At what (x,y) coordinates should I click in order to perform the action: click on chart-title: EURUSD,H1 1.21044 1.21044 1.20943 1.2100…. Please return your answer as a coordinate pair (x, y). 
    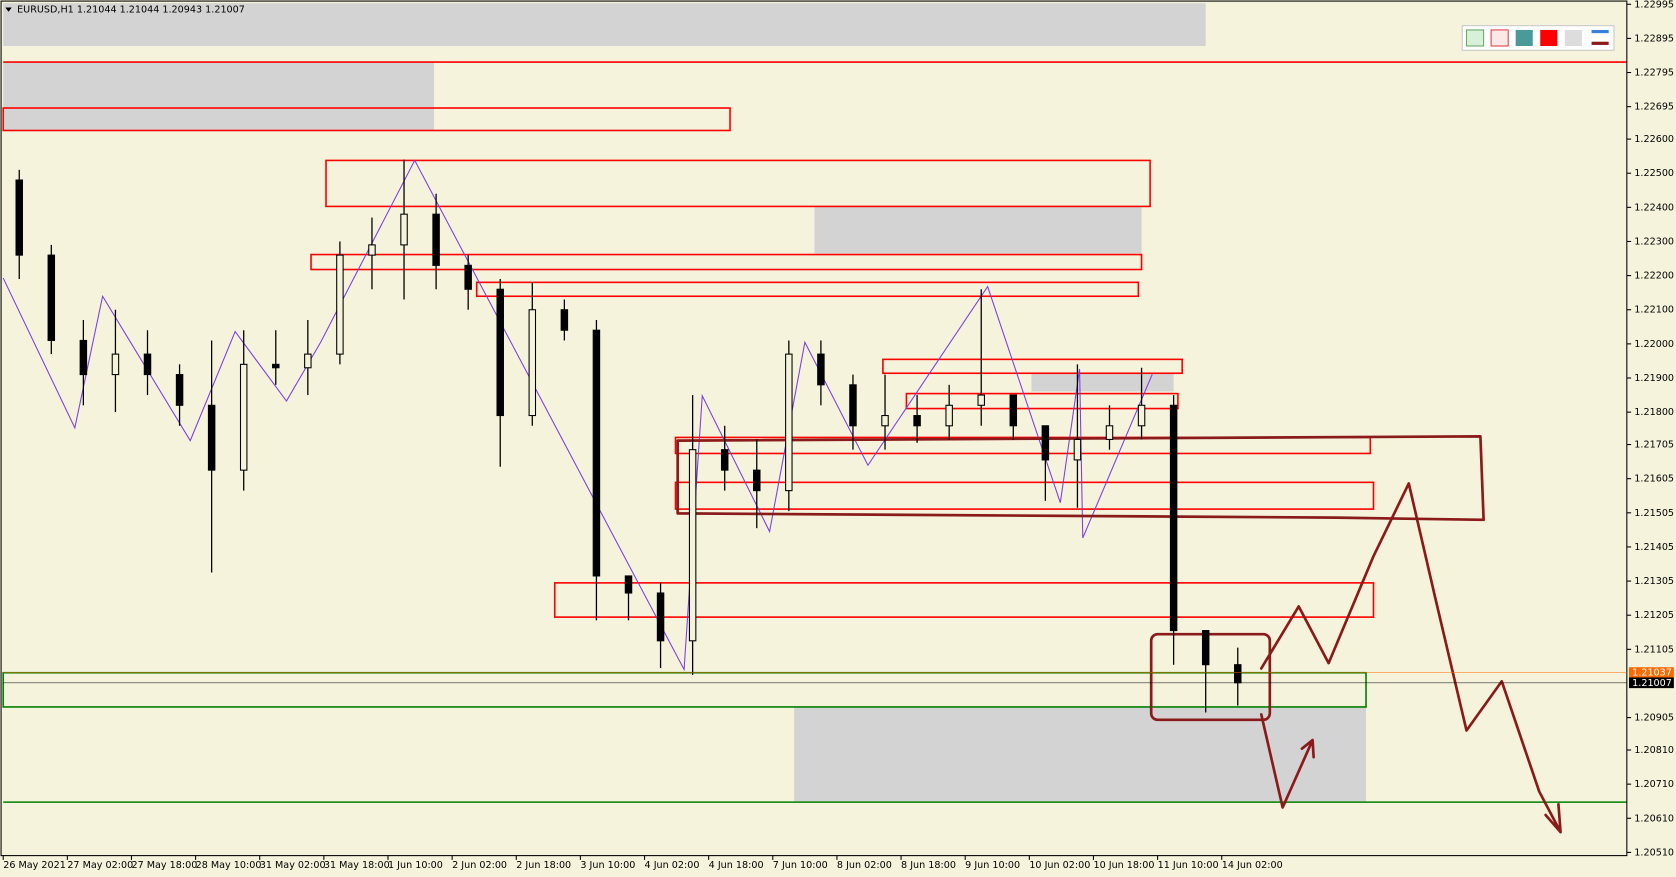
    Looking at the image, I should click on (131, 10).